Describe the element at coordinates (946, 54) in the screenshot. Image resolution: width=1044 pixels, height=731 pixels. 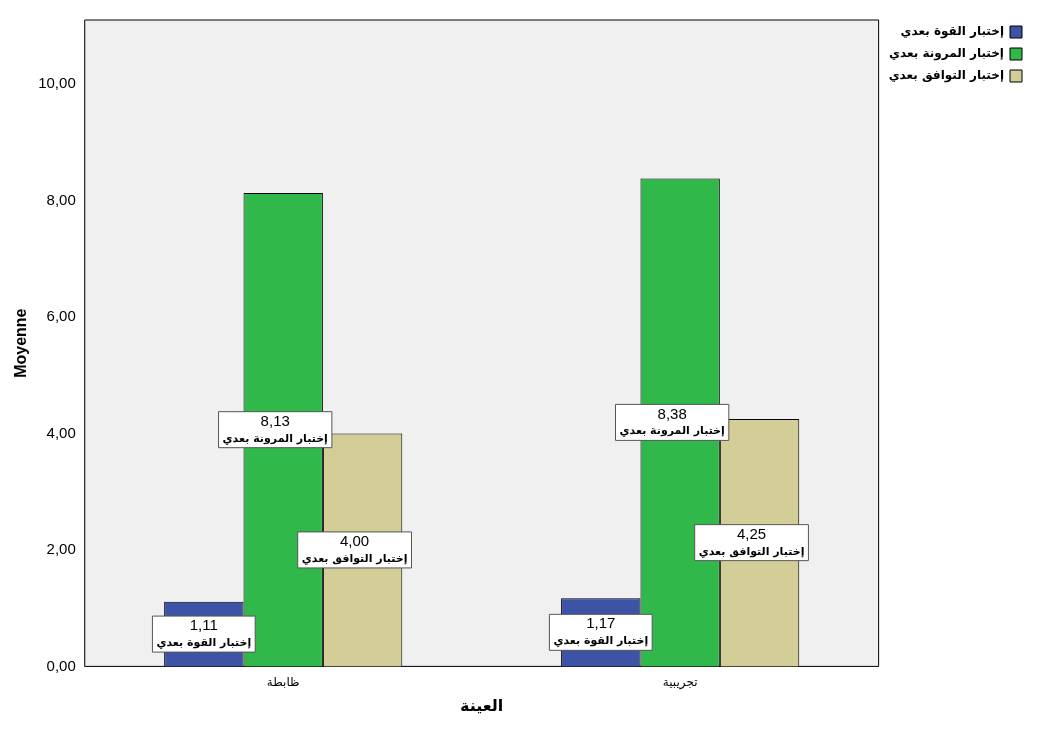
I see `legend-label: إختبار المرونة بعدي` at that location.